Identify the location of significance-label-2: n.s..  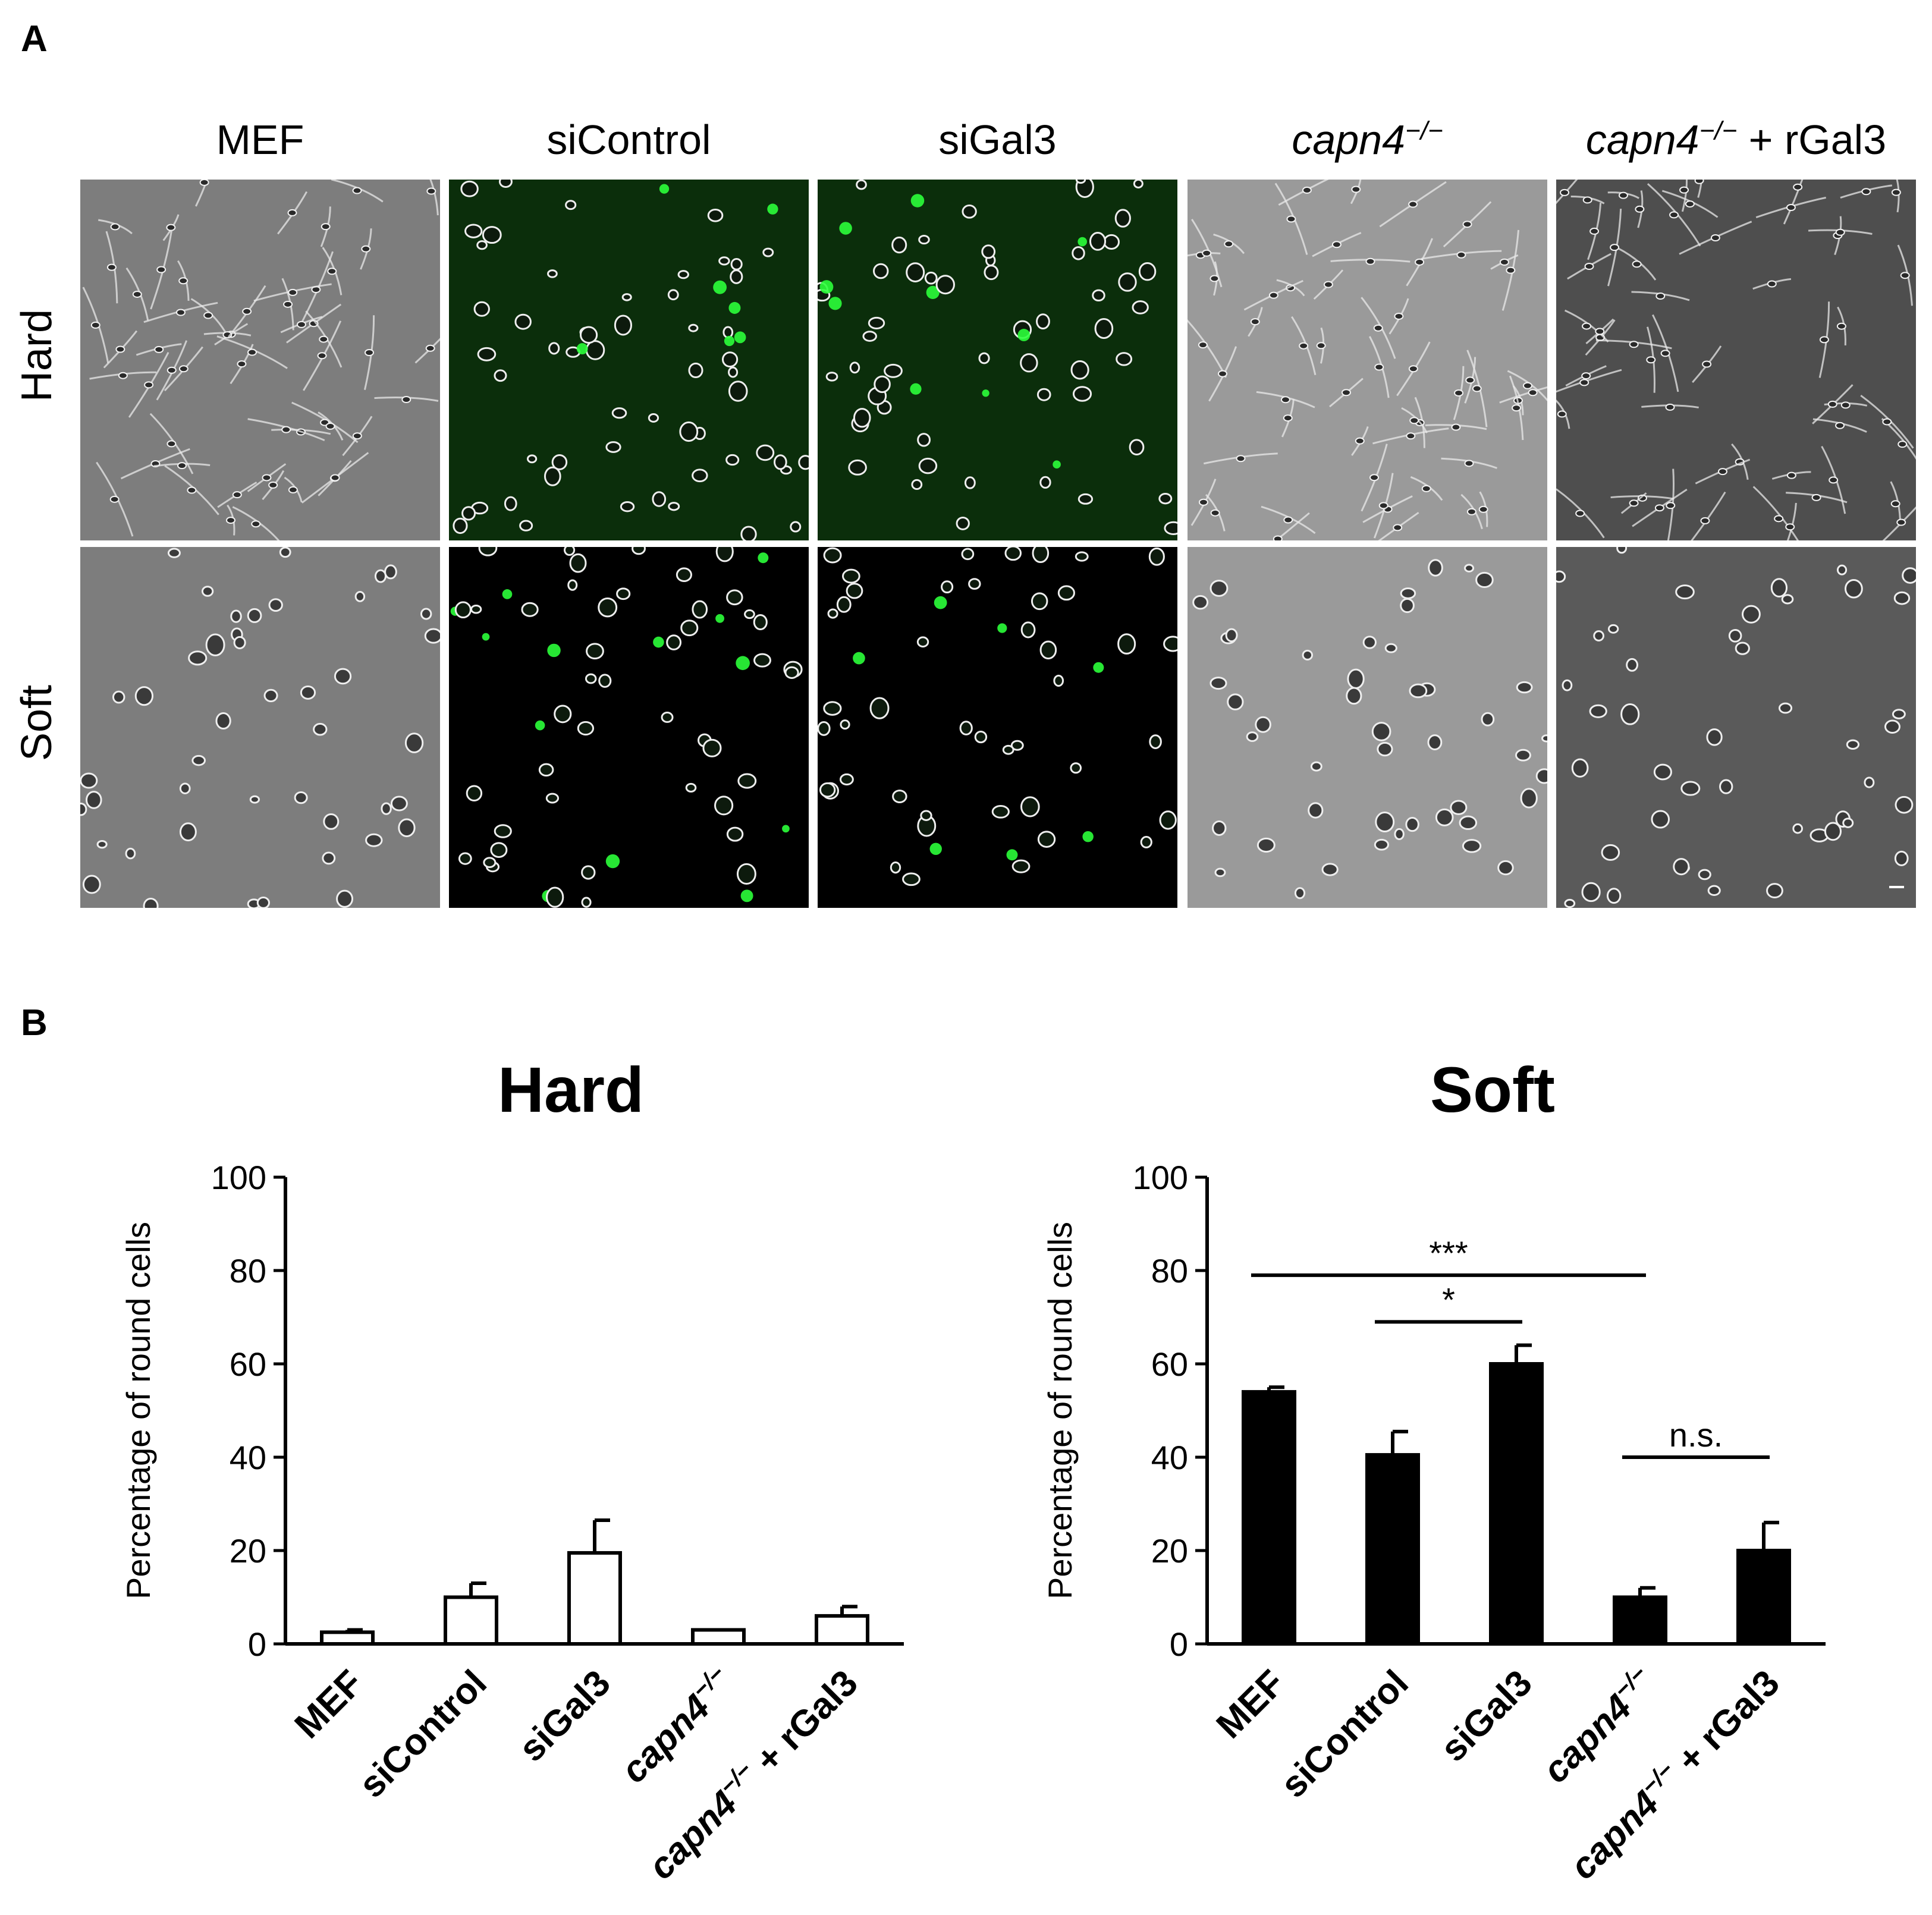
(1696, 1435).